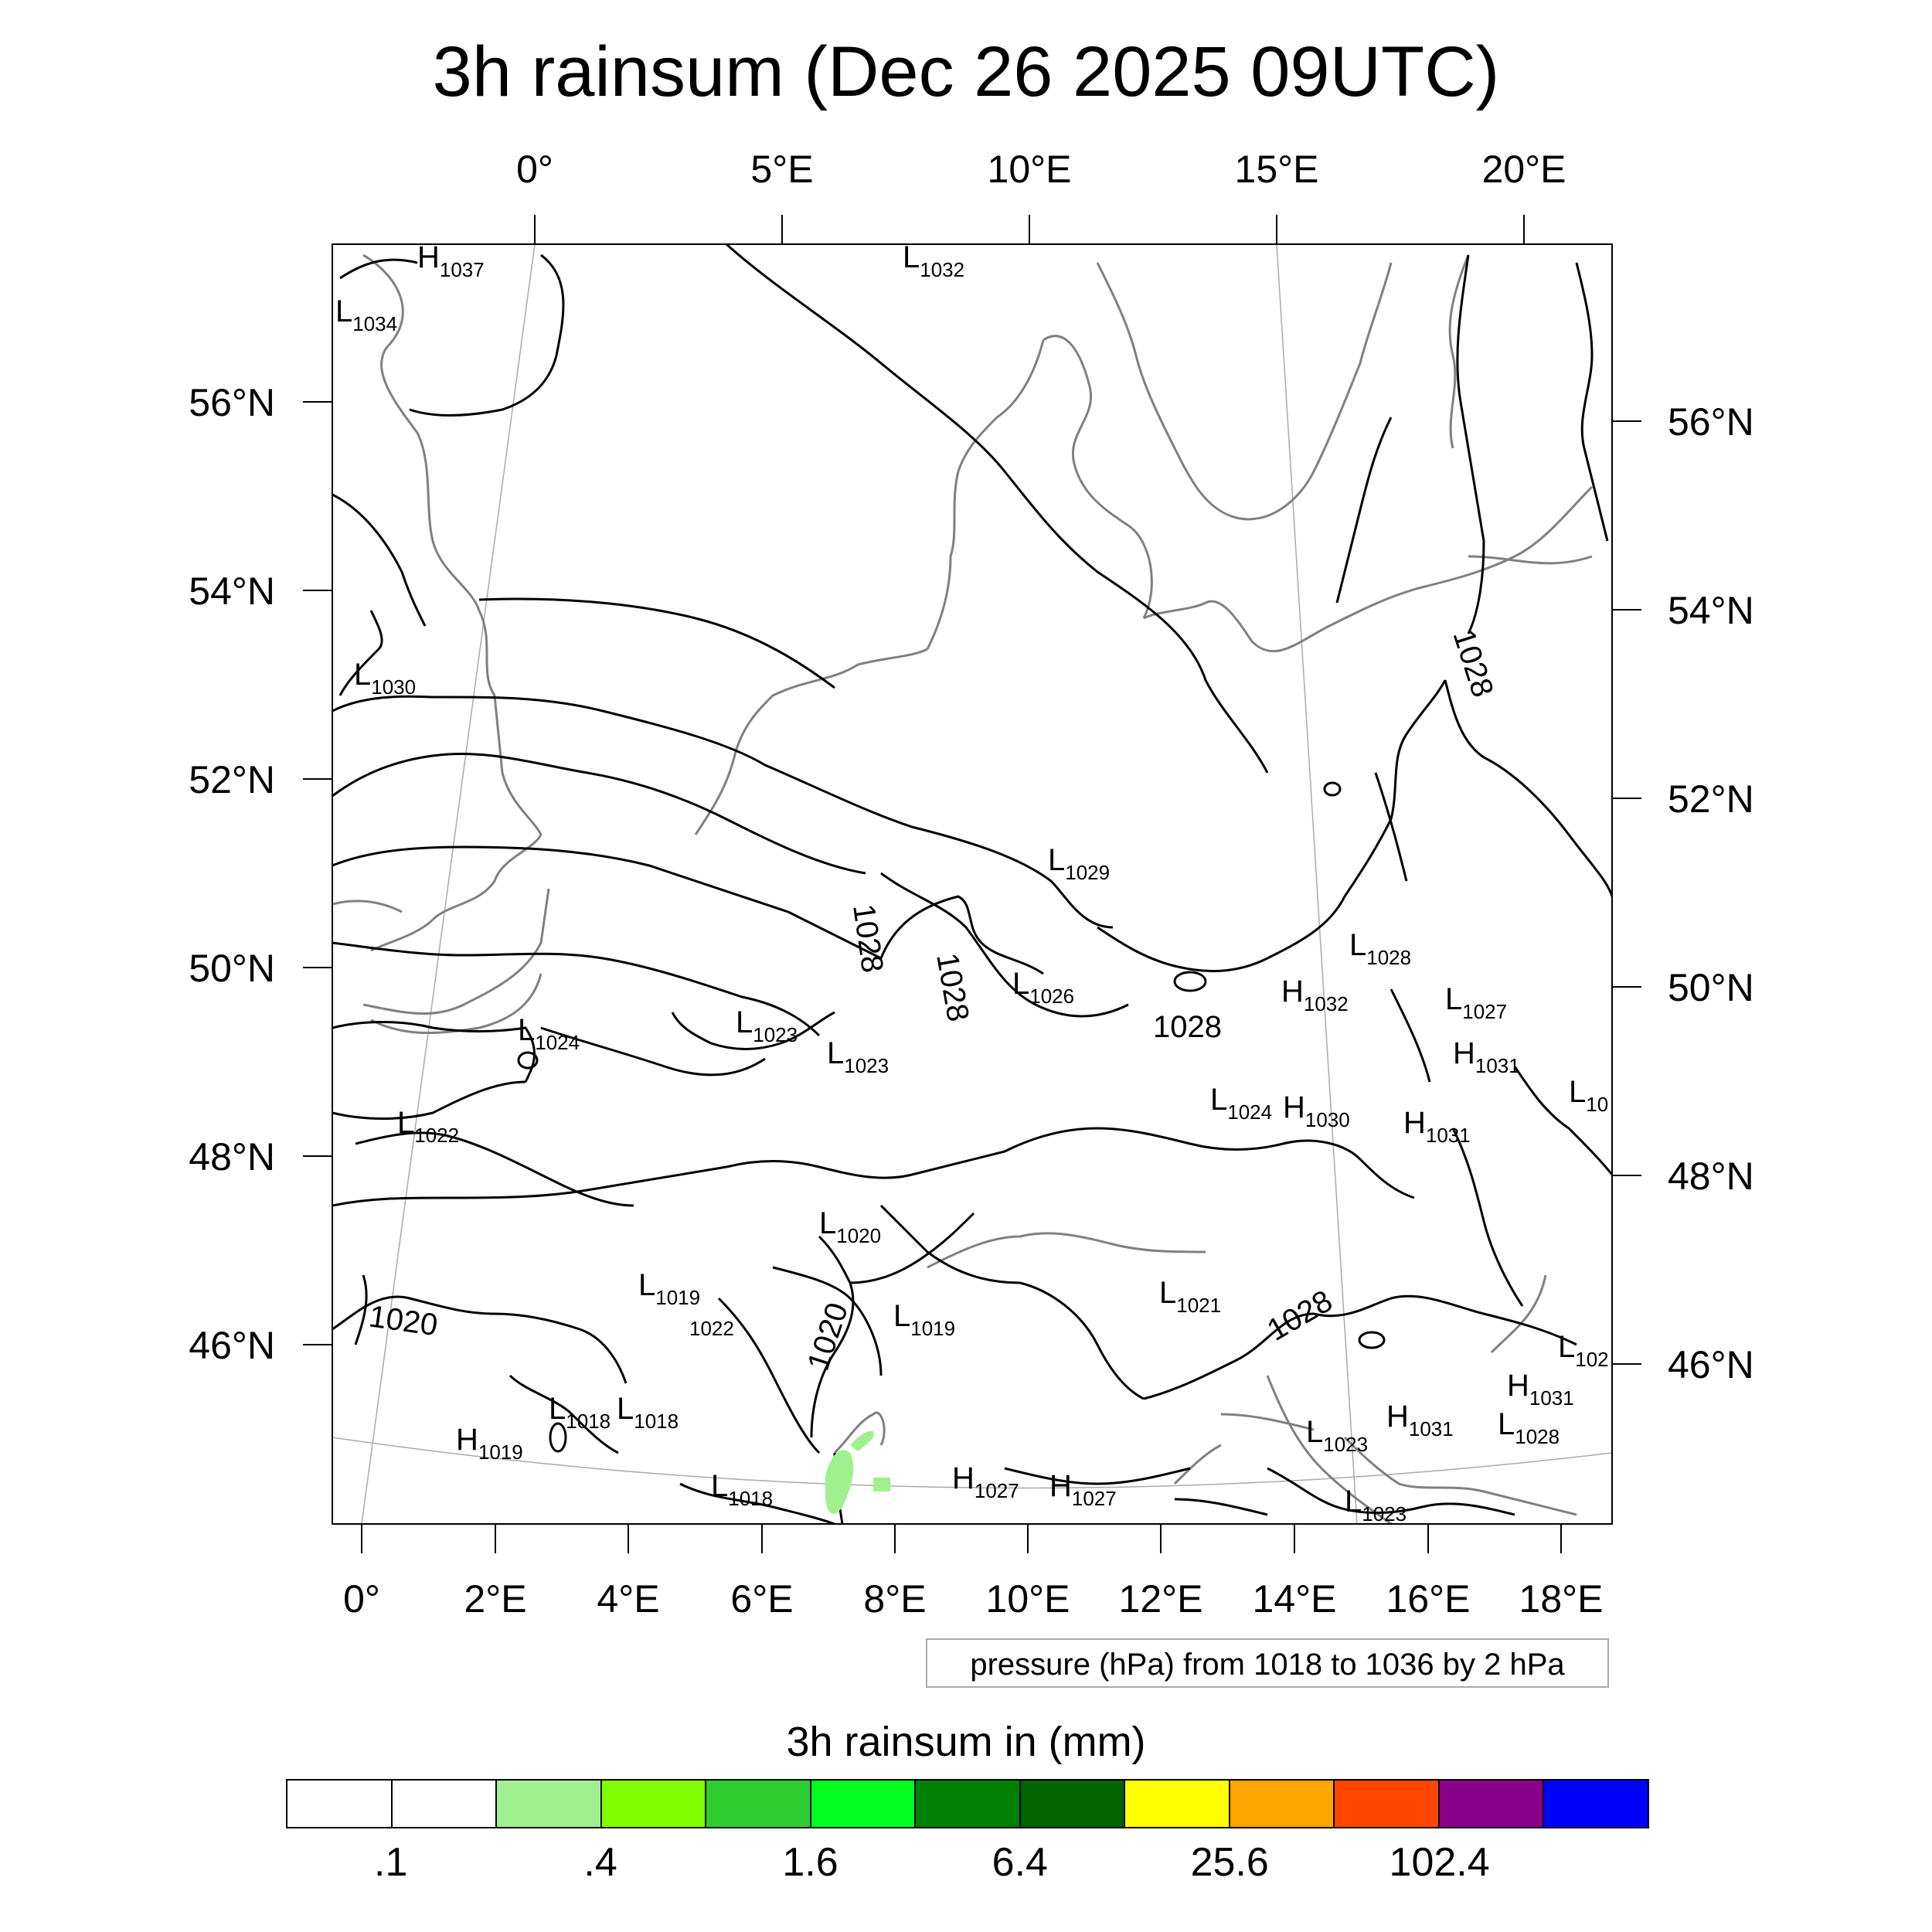 This screenshot has width=1932, height=1932. What do you see at coordinates (628, 1599) in the screenshot?
I see `bottom-lon-label: 4°E` at bounding box center [628, 1599].